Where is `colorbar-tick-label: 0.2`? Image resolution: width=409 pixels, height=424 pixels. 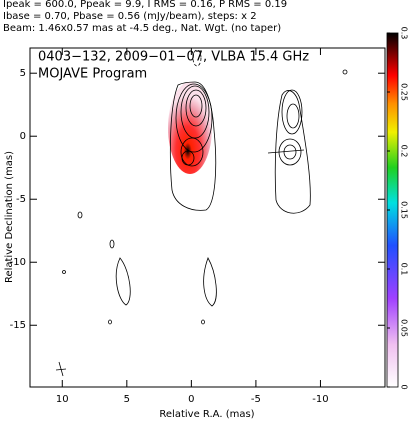 colorbar-tick-label: 0.2 is located at coordinates (404, 151).